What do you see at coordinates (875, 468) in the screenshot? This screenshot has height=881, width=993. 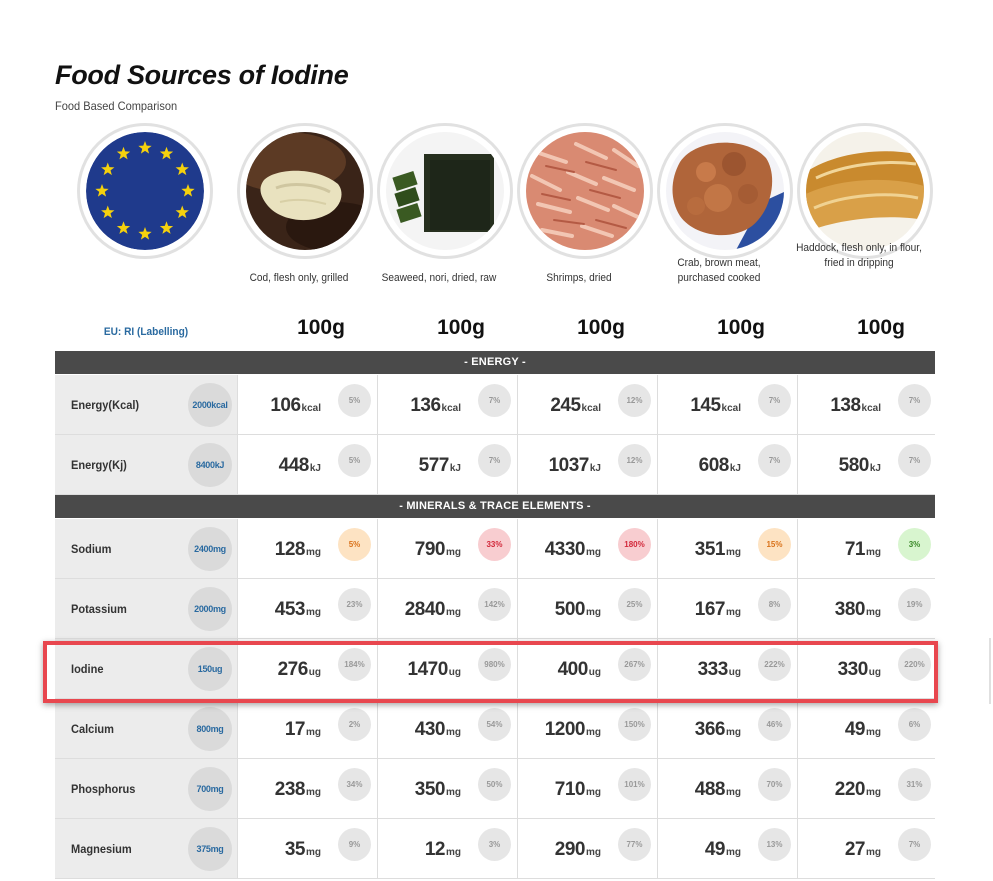 I see `amount-unit: kJ` at bounding box center [875, 468].